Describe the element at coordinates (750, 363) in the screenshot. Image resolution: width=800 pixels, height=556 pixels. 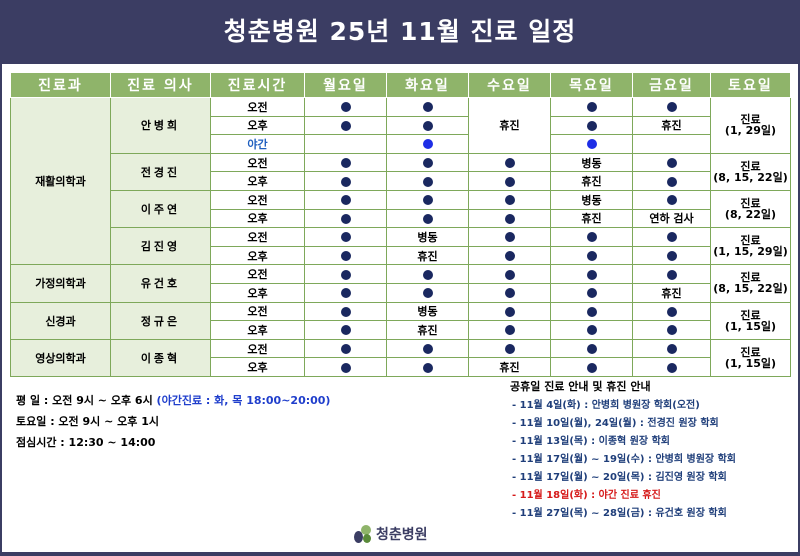
I see `saturday-dates: (1, 15일)` at that location.